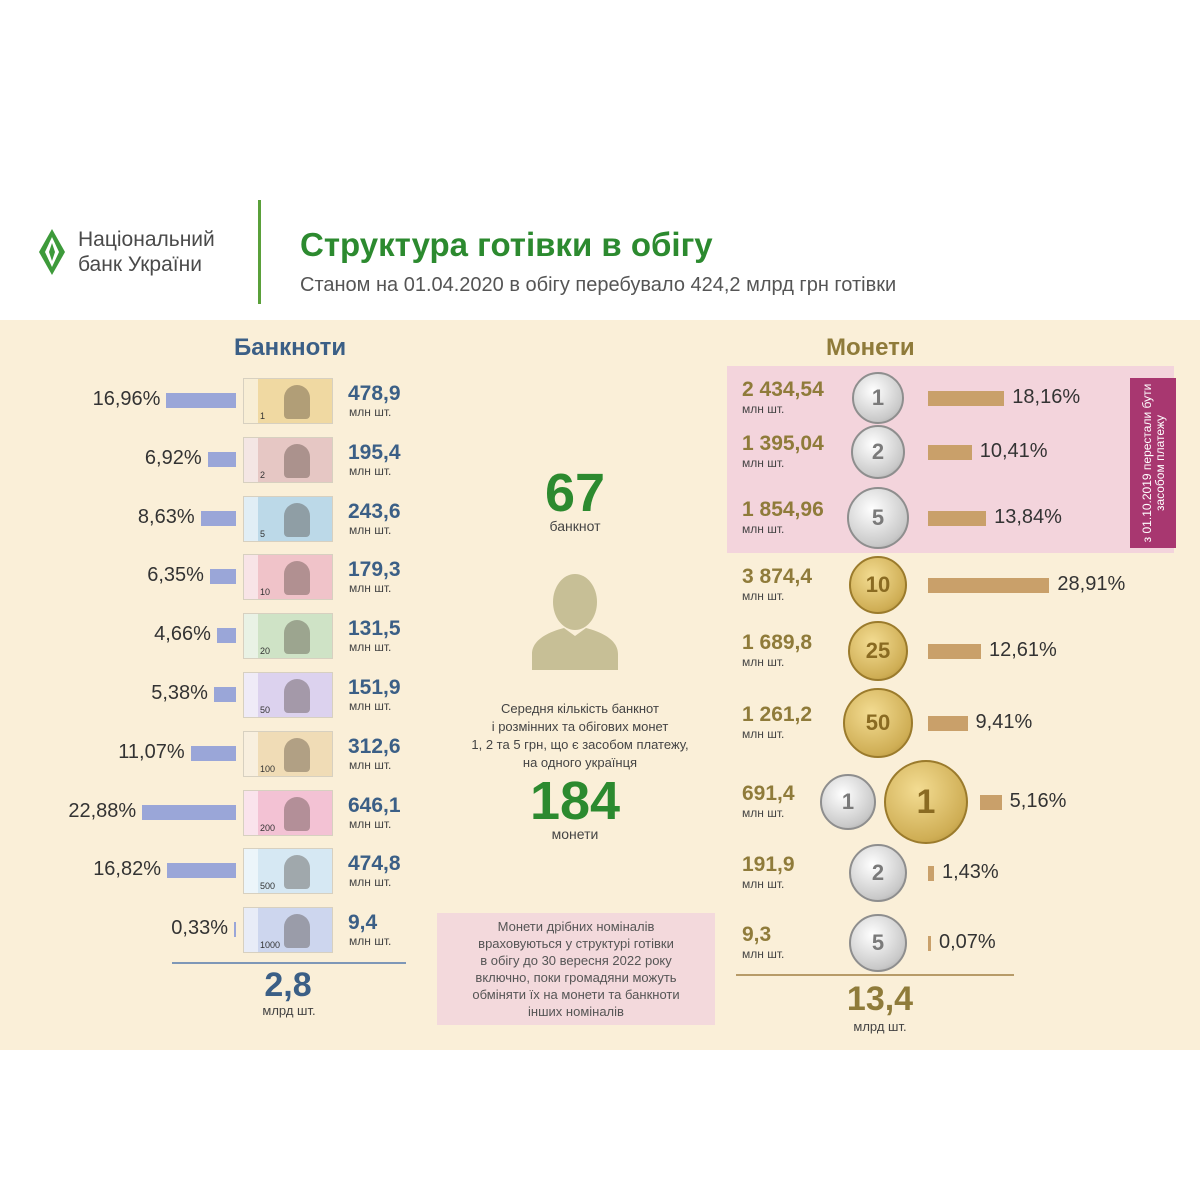 This screenshot has width=1200, height=1200. Describe the element at coordinates (878, 452) in the screenshot. I see `silver-coin-icon: 2` at that location.